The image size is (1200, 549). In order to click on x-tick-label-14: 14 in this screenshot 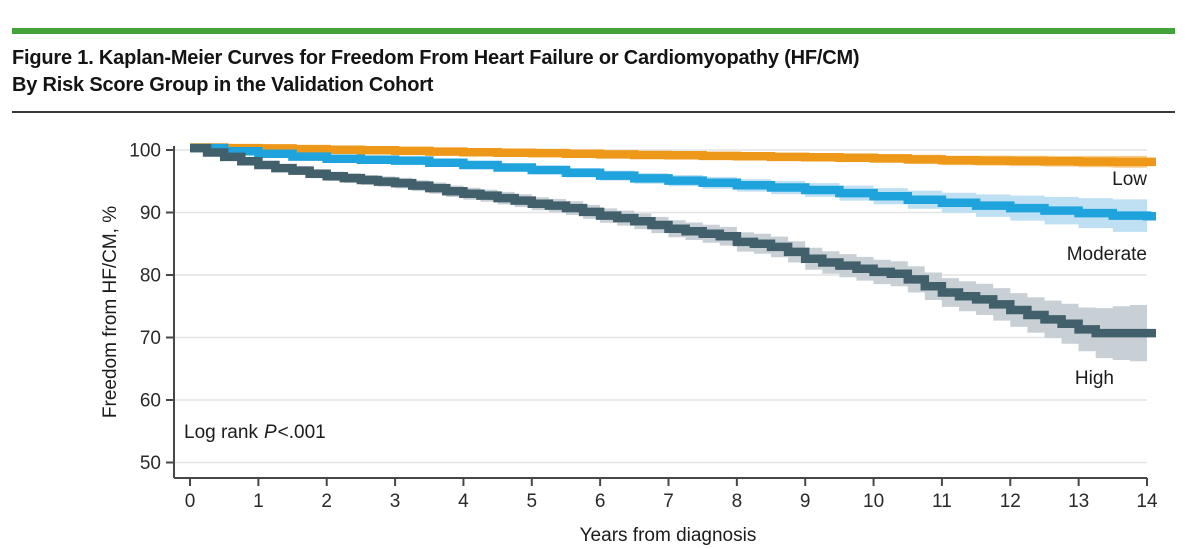, I will do `click(1147, 501)`.